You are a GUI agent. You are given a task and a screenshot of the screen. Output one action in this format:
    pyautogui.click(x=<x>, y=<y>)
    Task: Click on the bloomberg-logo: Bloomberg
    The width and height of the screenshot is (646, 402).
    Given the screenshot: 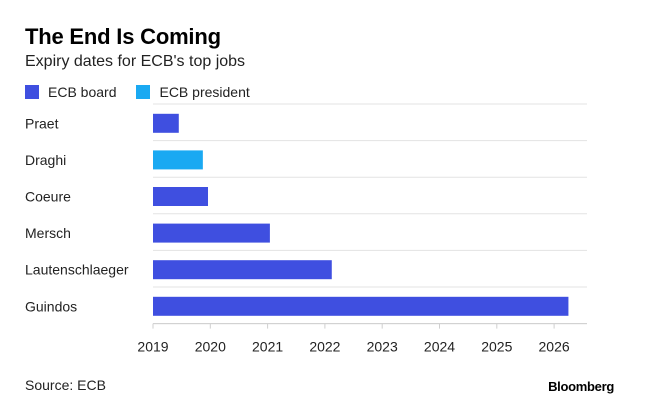 What is the action you would take?
    pyautogui.click(x=581, y=386)
    